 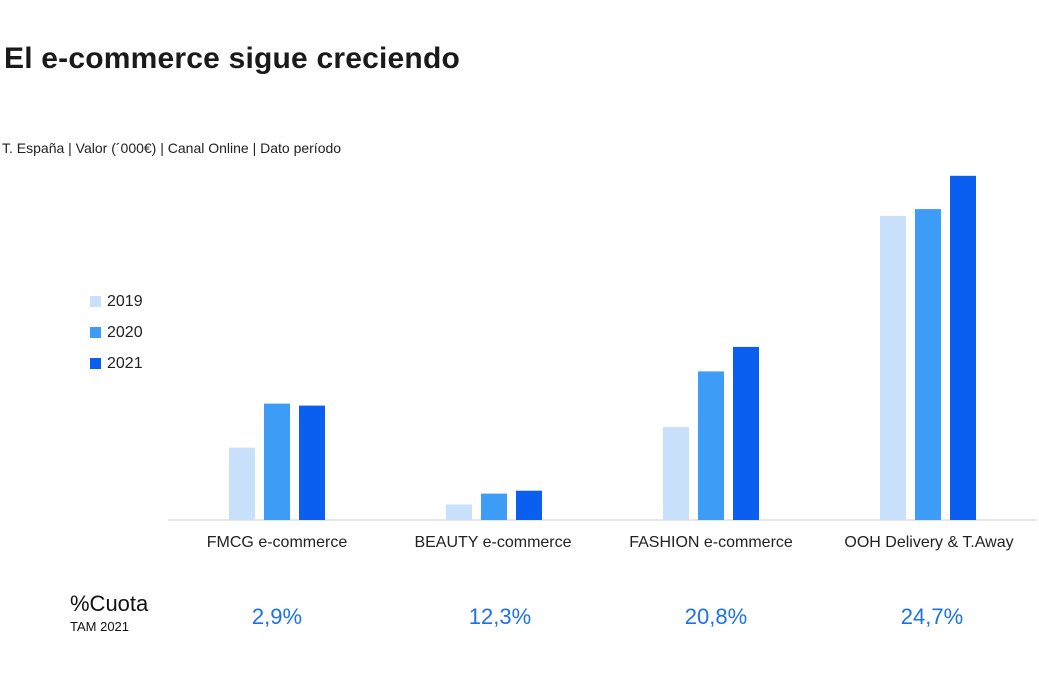 I want to click on share-label: %Cuota TAM 2021, so click(x=109, y=612).